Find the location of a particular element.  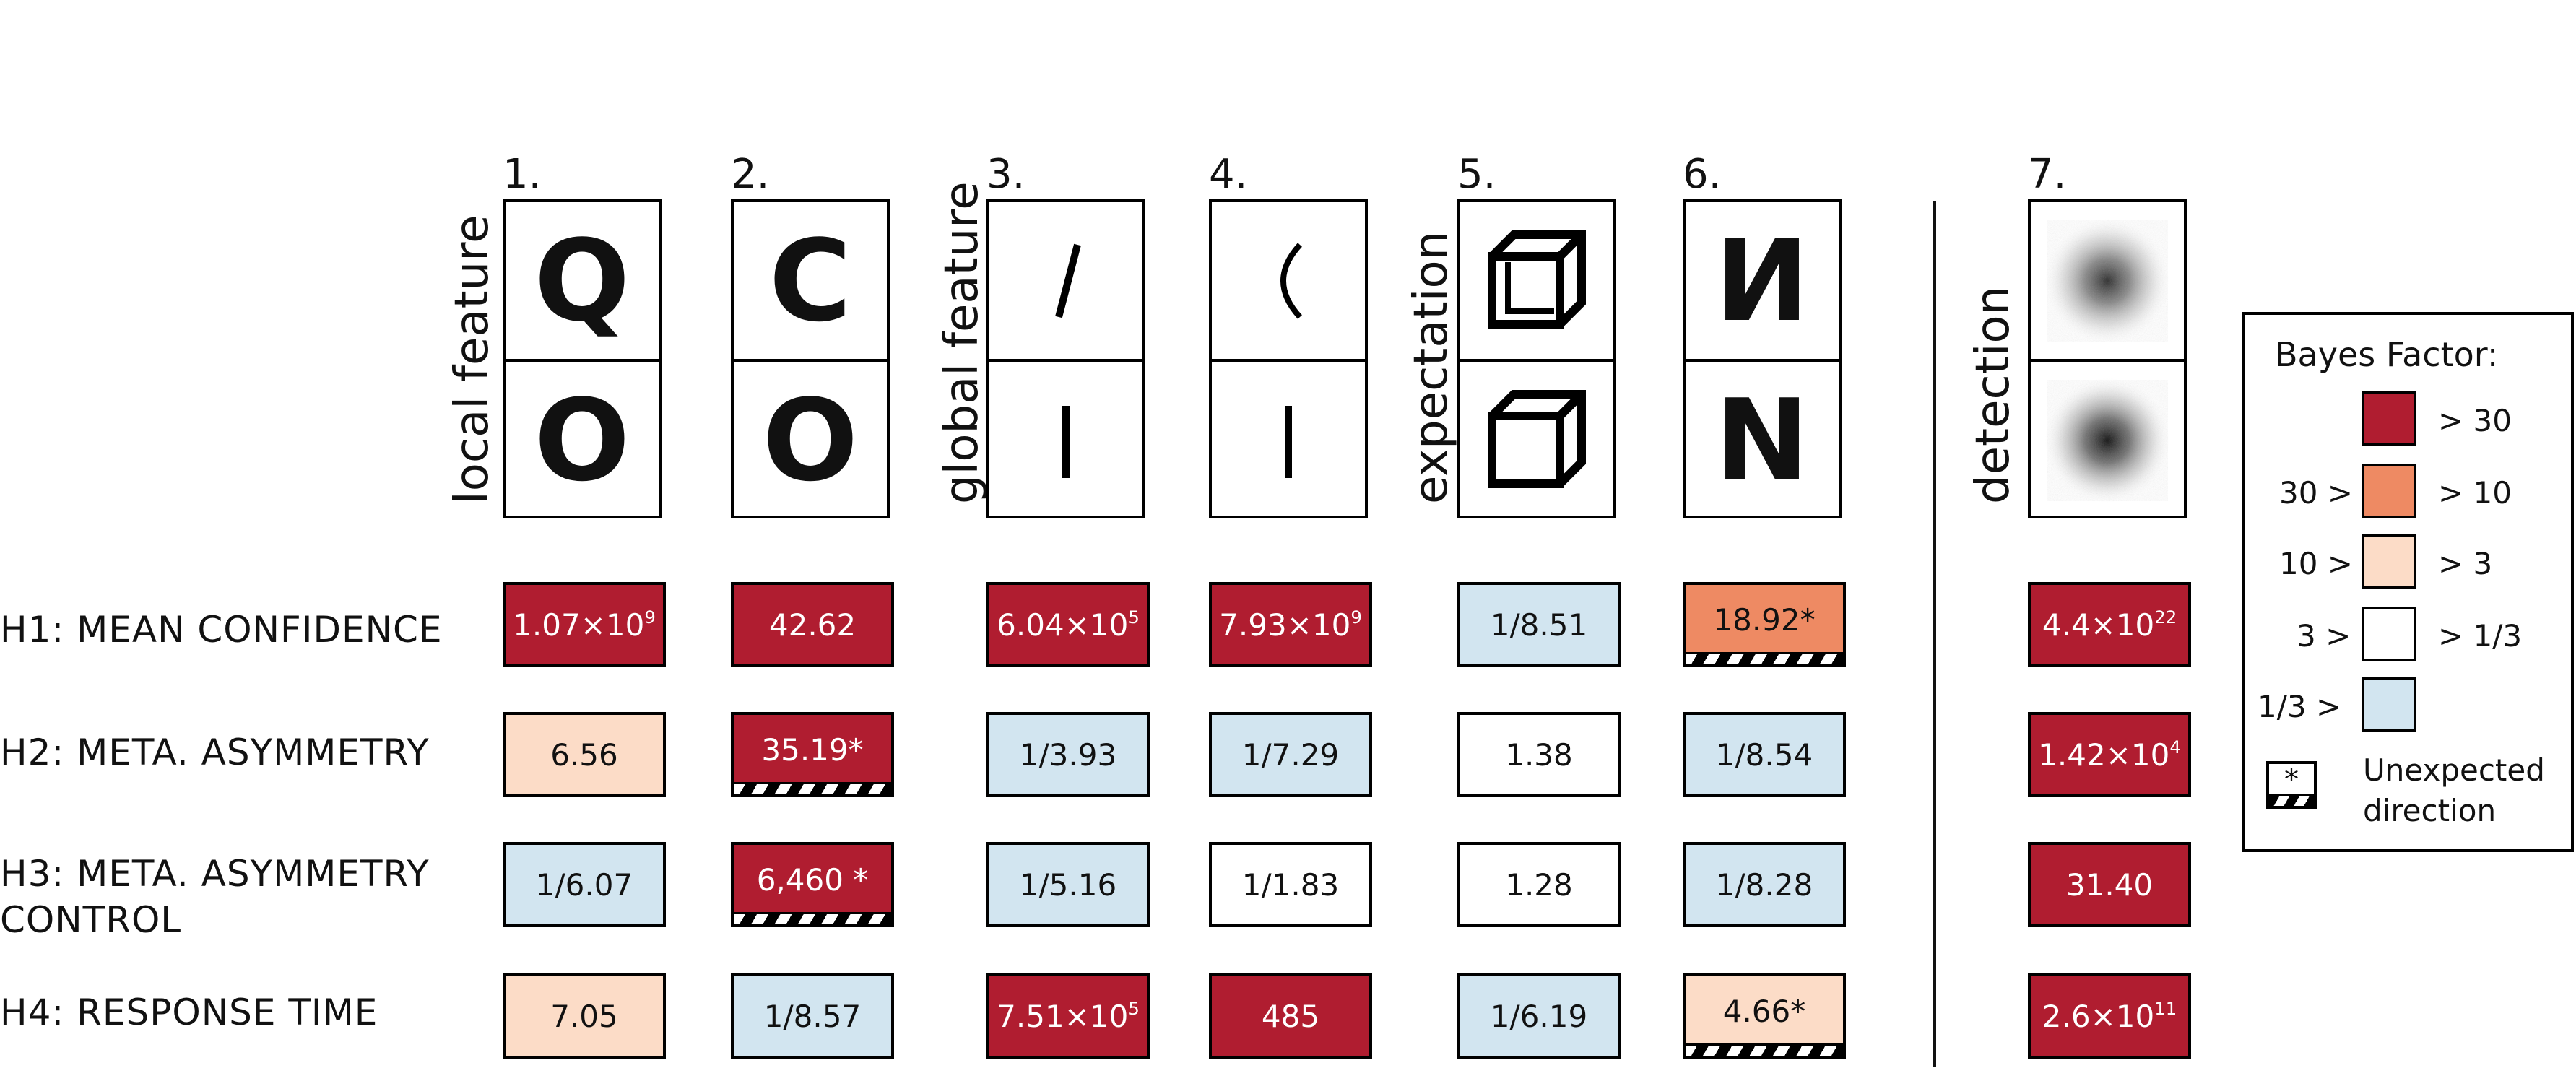

bayes-factor-cell: 1/3.93 is located at coordinates (1068, 755).